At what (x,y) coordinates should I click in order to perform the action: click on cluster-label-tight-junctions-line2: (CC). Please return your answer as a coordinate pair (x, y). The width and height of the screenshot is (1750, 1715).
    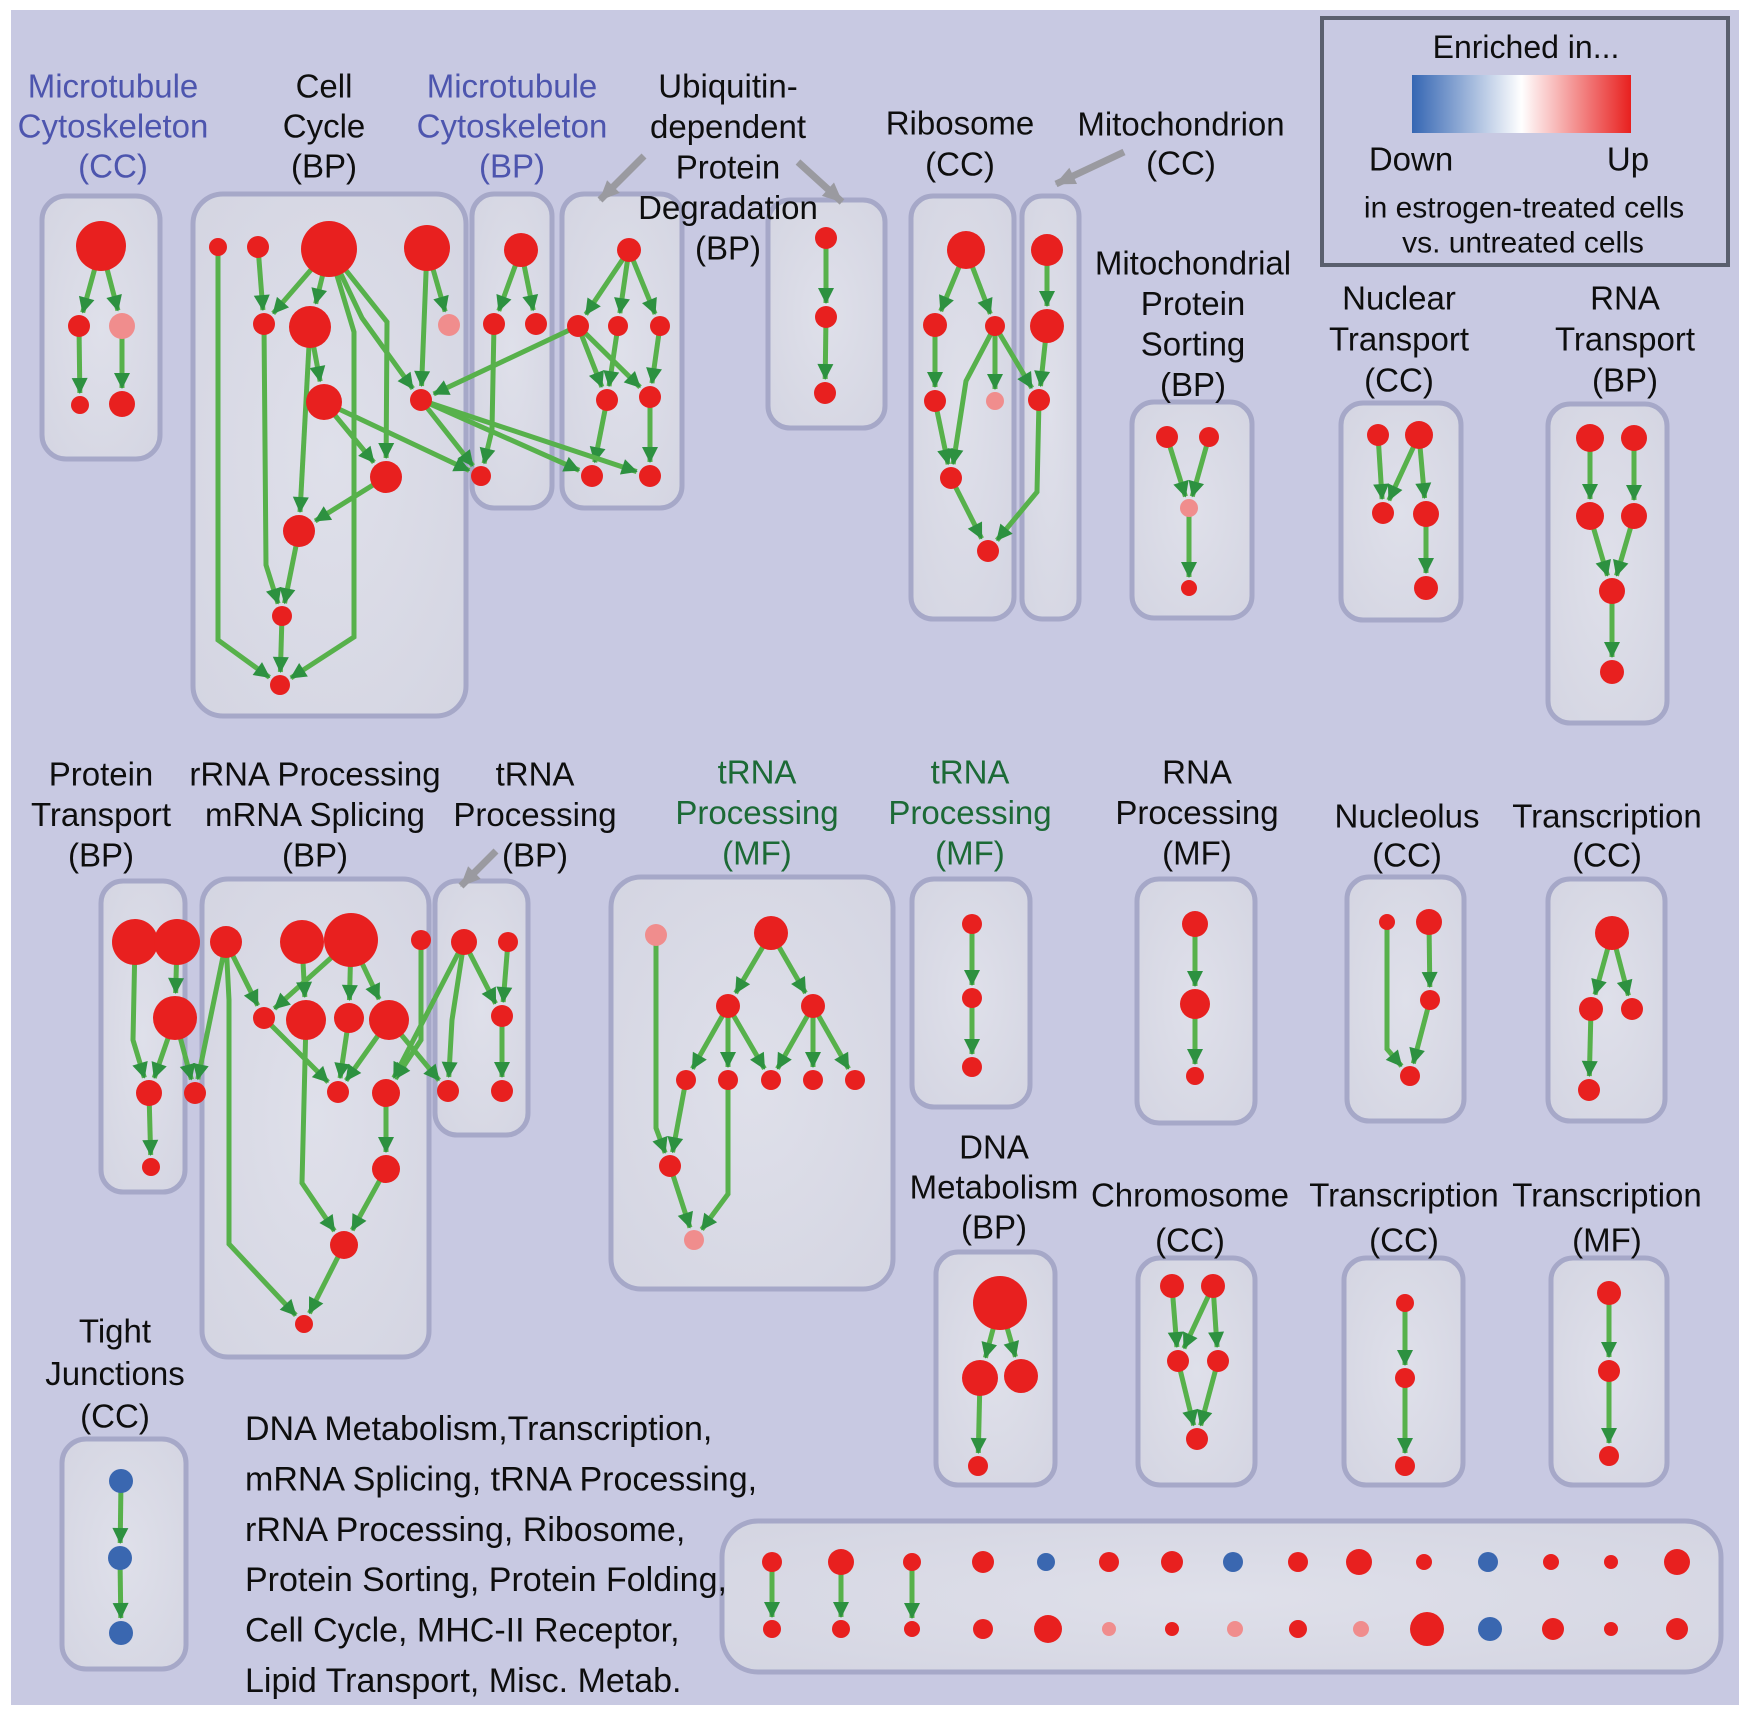
    Looking at the image, I should click on (115, 1416).